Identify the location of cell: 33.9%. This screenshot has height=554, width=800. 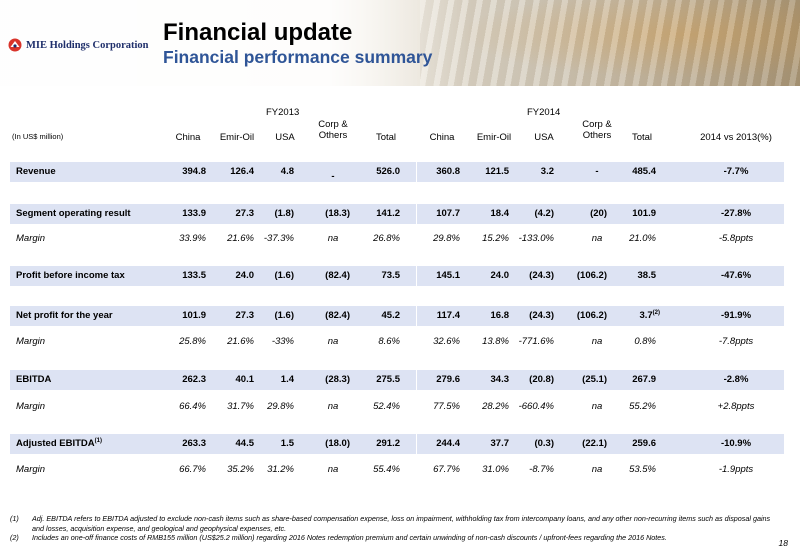
(192, 238).